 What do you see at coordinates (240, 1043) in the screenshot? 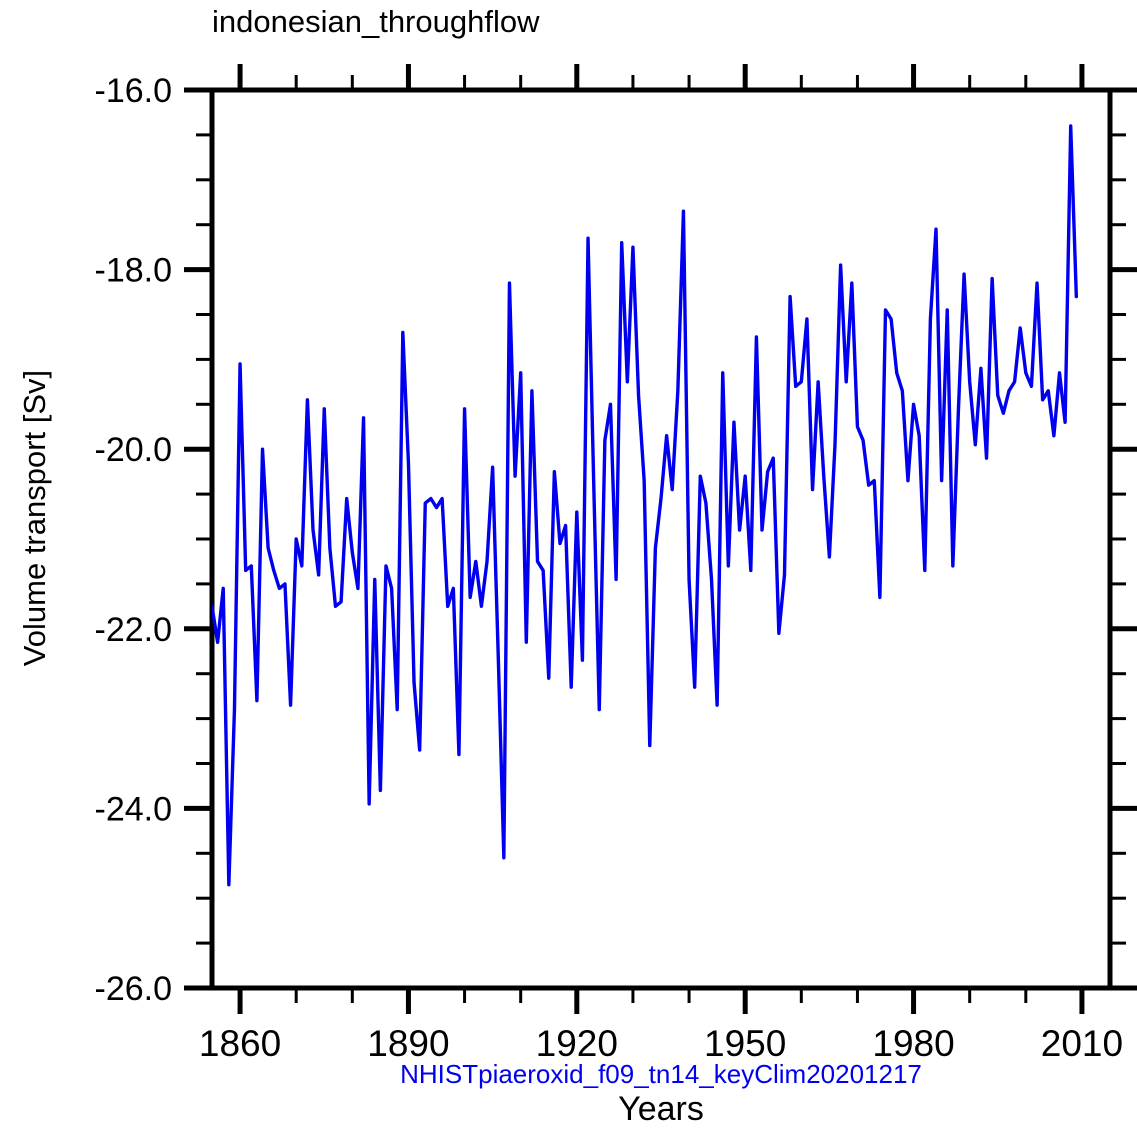
I see `svg-text: 1860` at bounding box center [240, 1043].